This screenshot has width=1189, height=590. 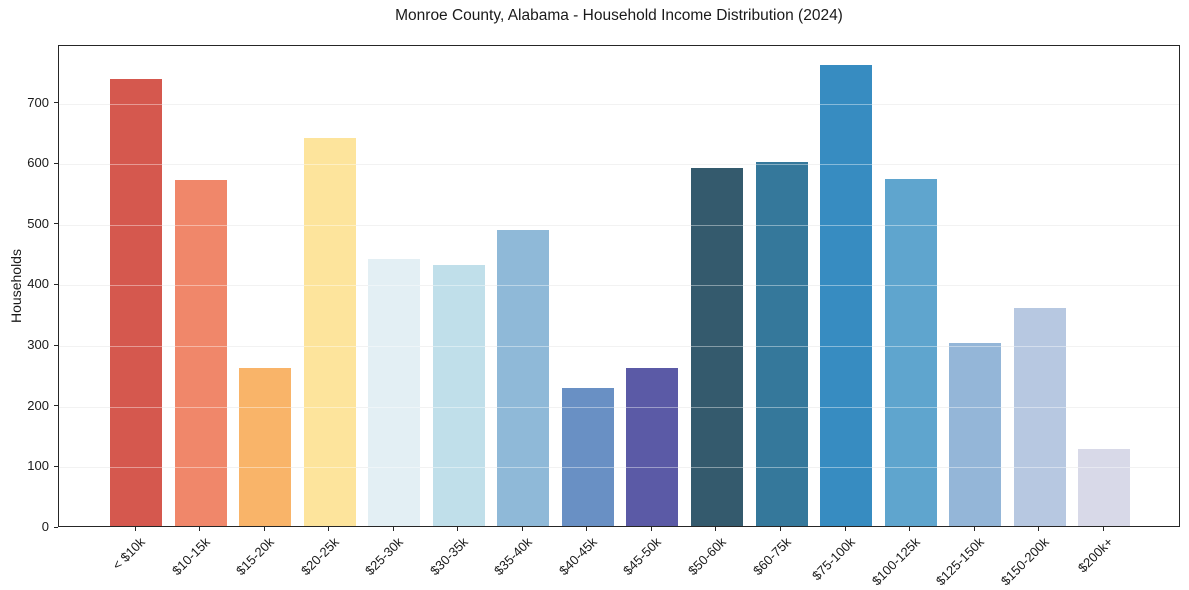 What do you see at coordinates (895, 561) in the screenshot?
I see `x-tick-label: $100-125k` at bounding box center [895, 561].